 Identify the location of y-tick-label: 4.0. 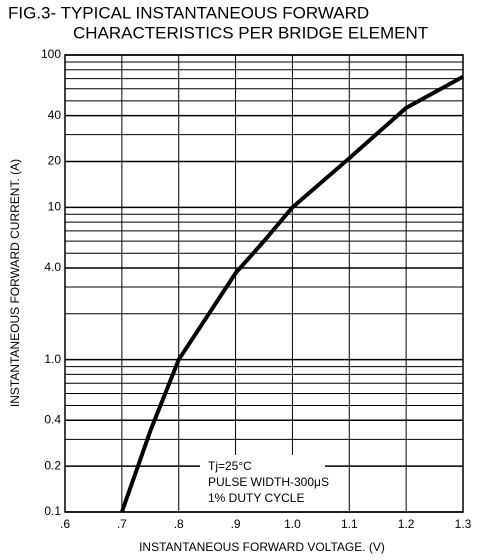
(52, 267).